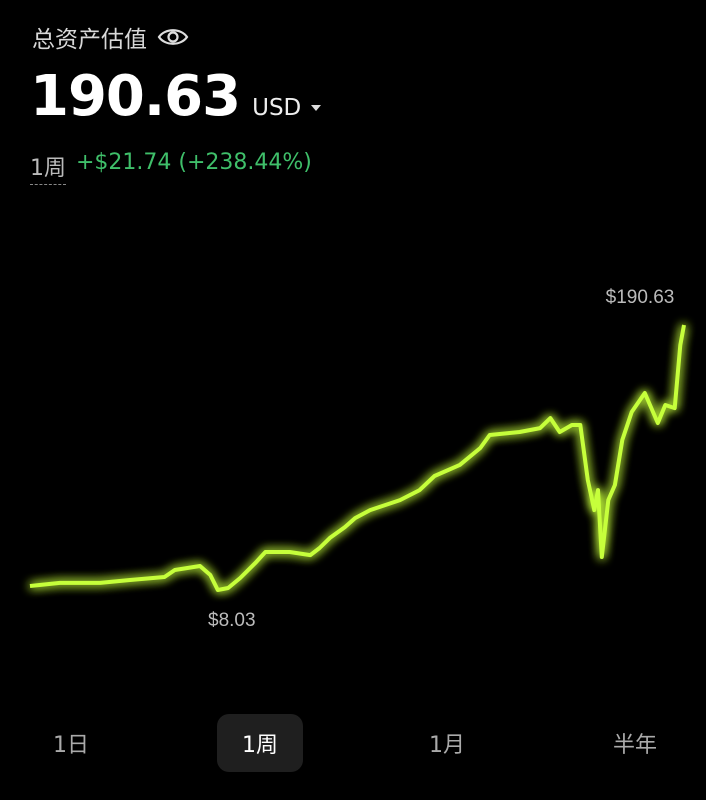 This screenshot has width=706, height=800. What do you see at coordinates (48, 167) in the screenshot?
I see `period-label: 1周` at bounding box center [48, 167].